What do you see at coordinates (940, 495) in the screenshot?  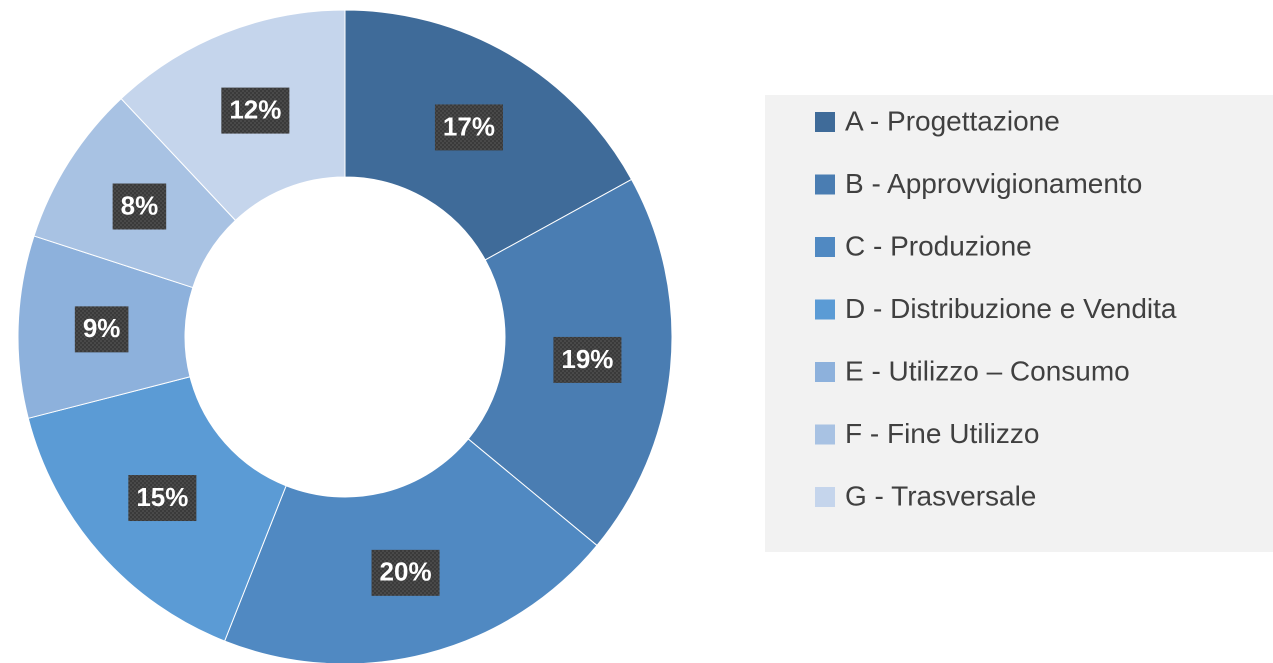 I see `legend-label: G - Trasversale` at bounding box center [940, 495].